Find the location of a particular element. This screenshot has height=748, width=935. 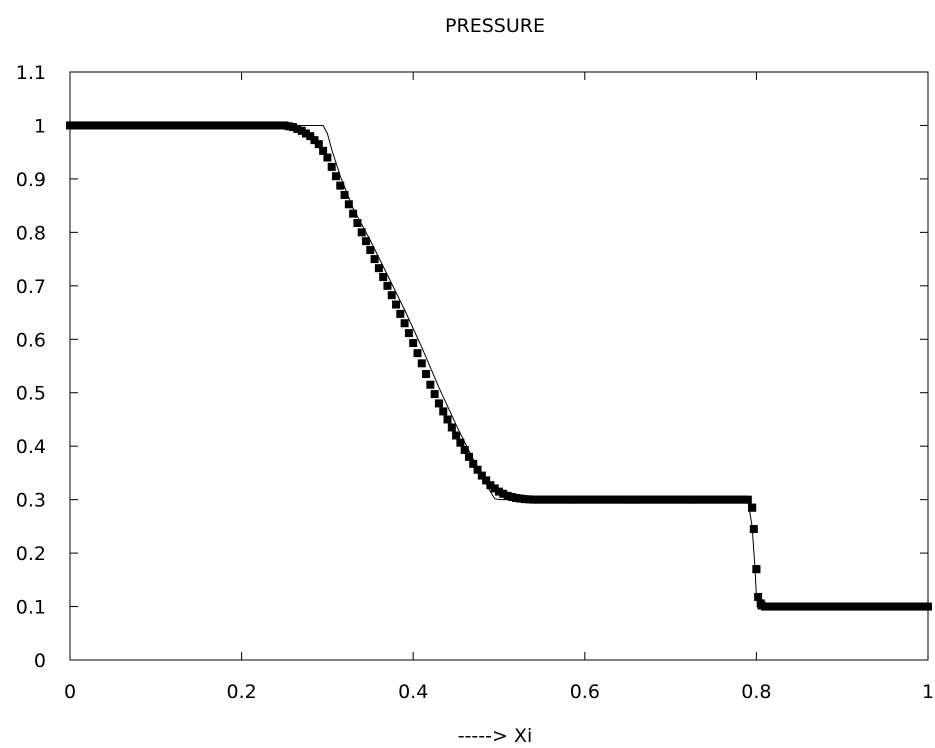

y-tick-label: 0.8 is located at coordinates (31, 233).